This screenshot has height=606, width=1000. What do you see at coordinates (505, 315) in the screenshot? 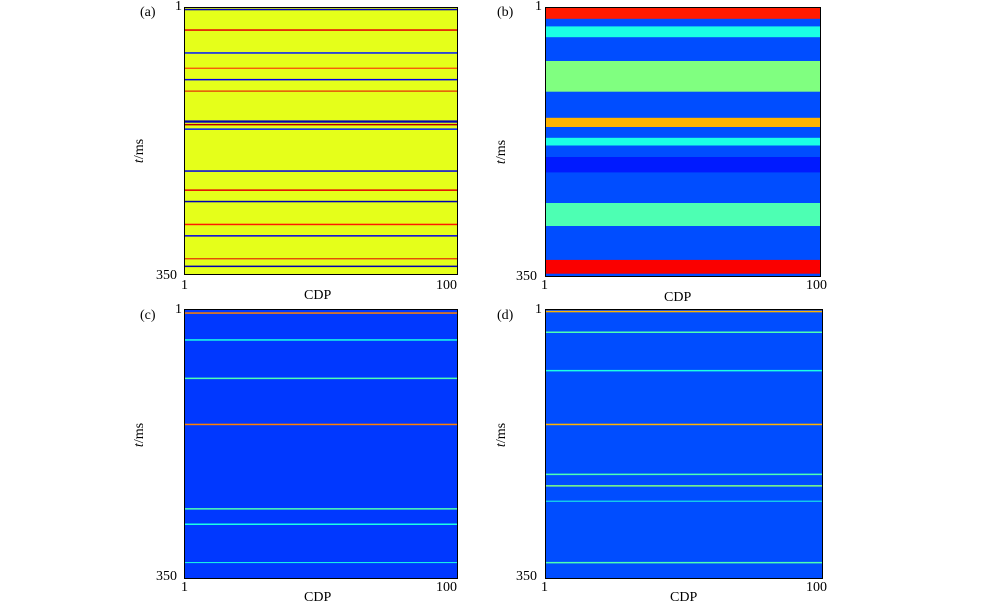
I see `panel-label: (d)` at bounding box center [505, 315].